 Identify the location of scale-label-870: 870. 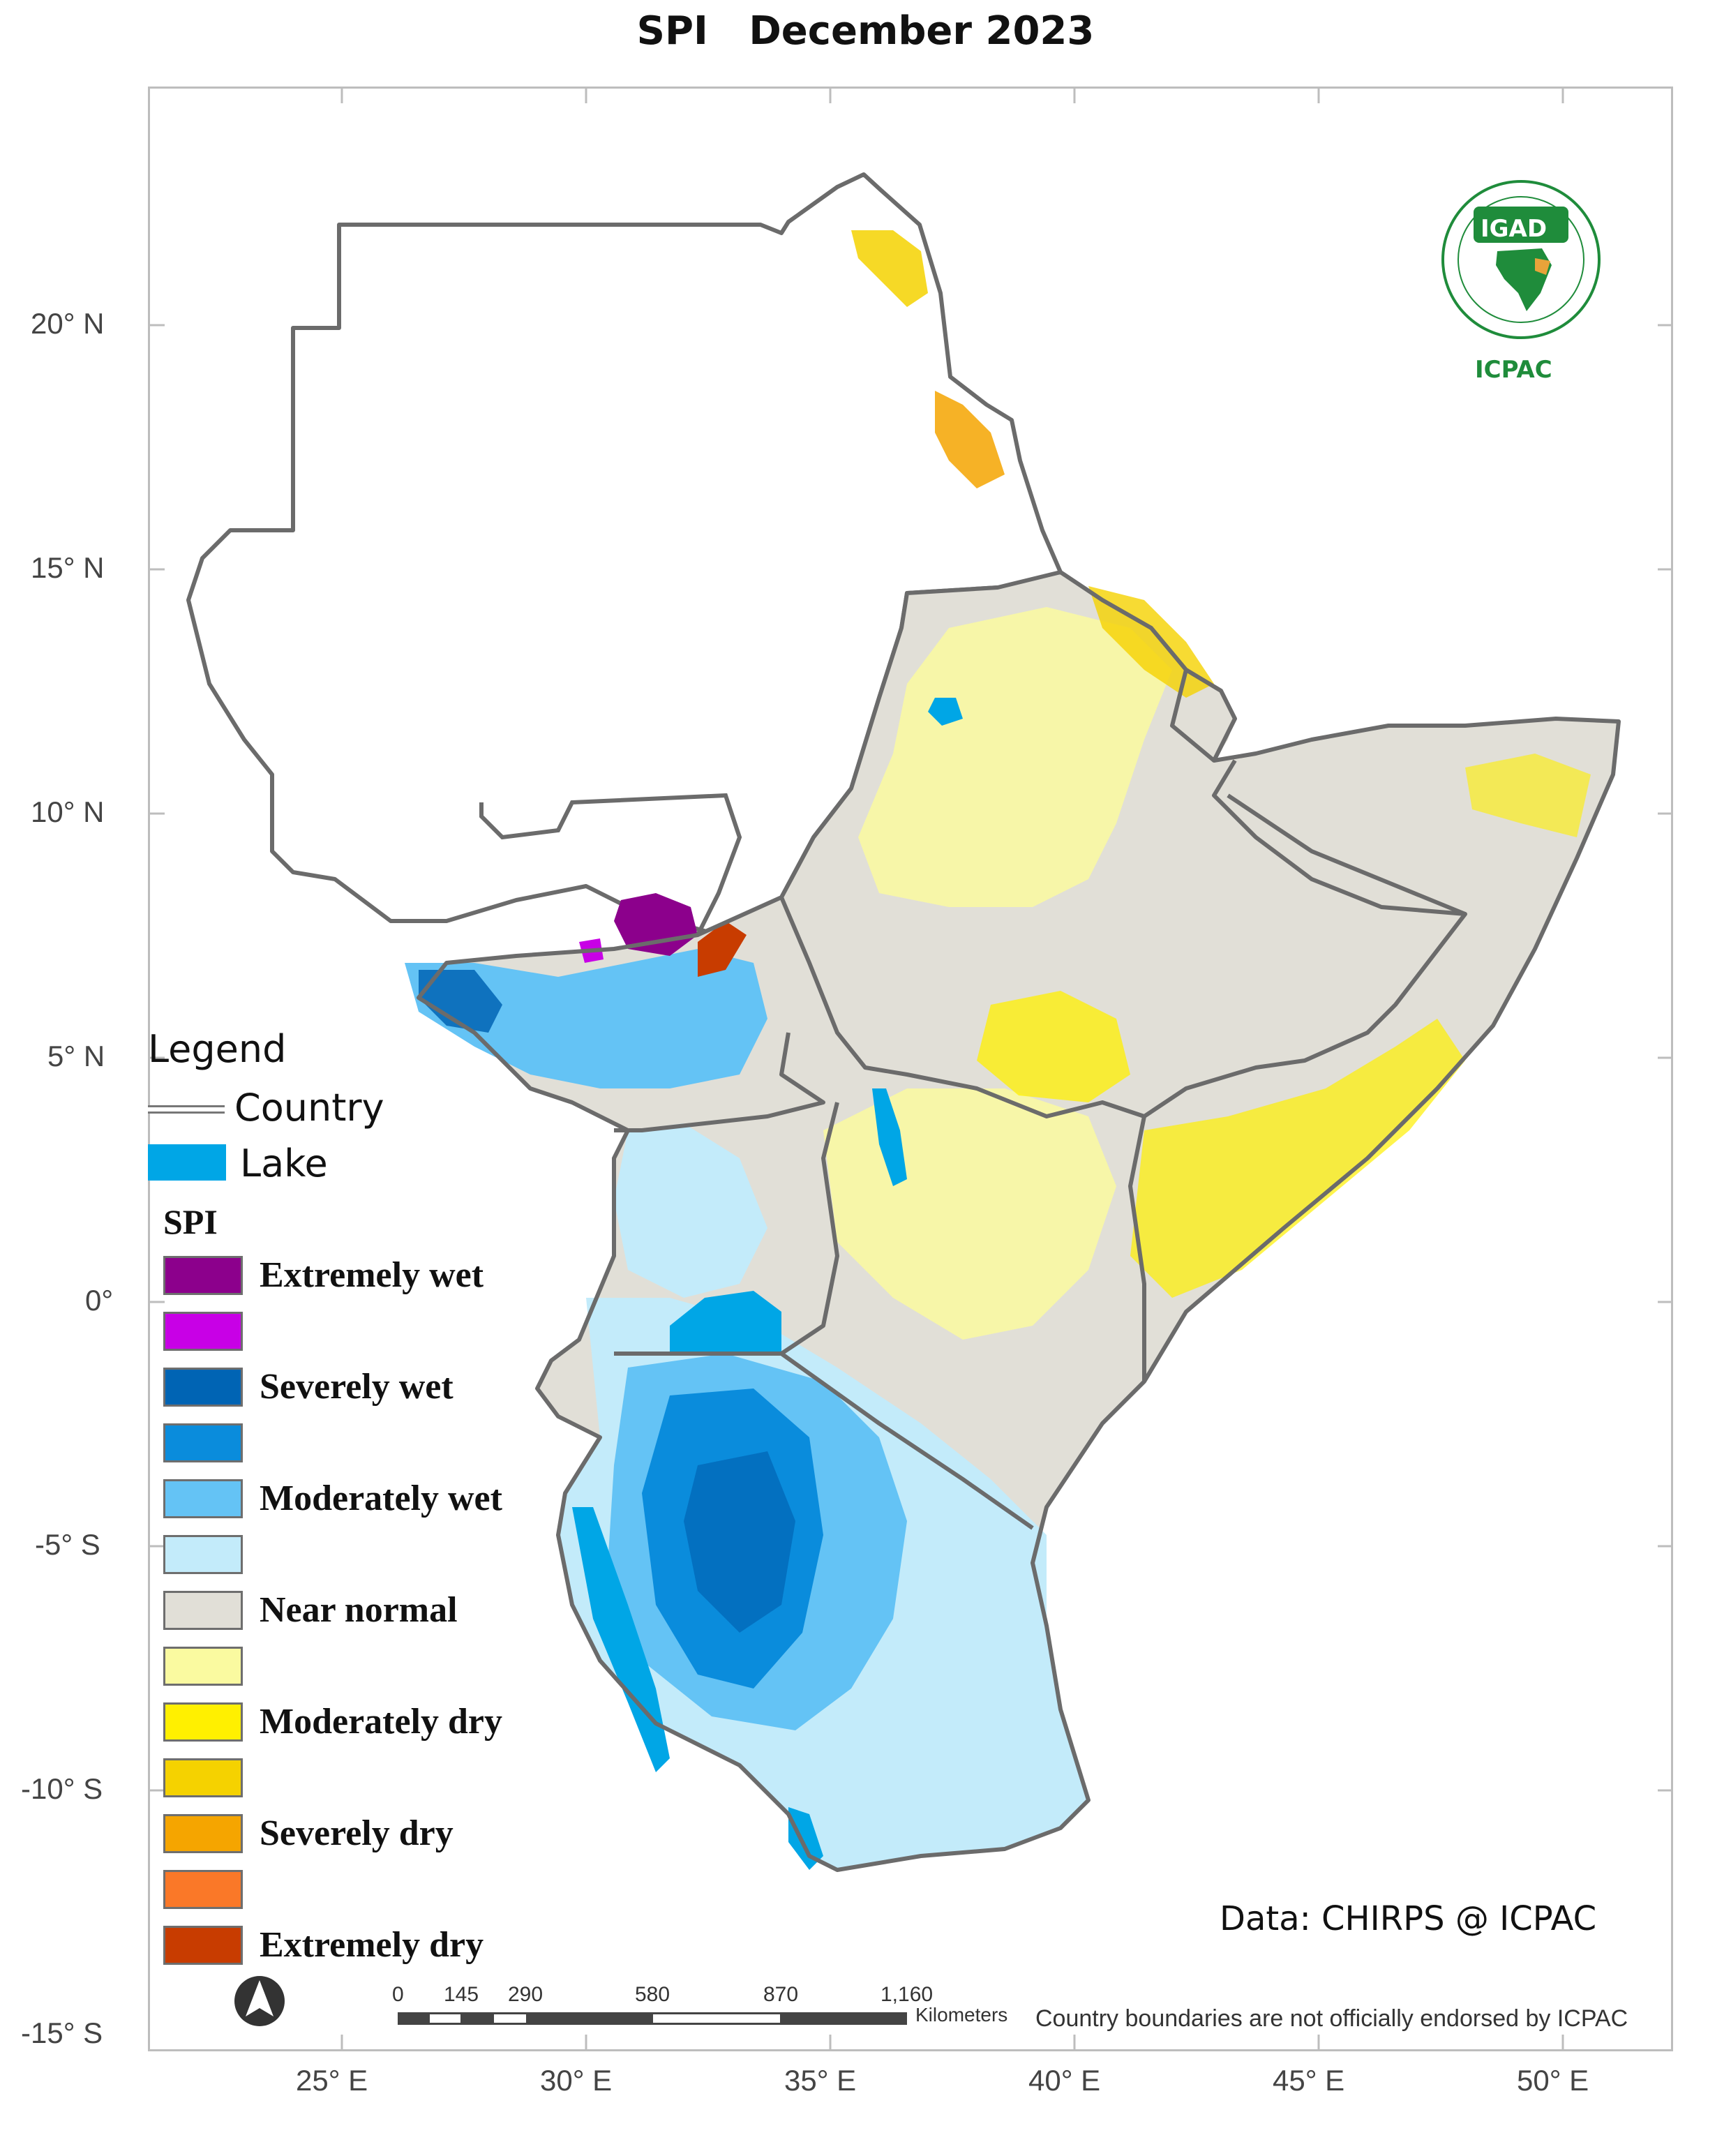
(781, 1995).